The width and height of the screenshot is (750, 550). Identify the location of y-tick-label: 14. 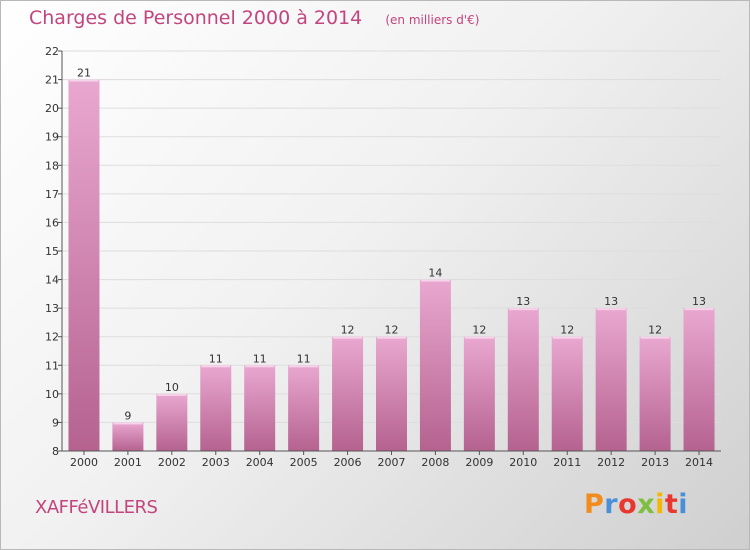
(52, 280).